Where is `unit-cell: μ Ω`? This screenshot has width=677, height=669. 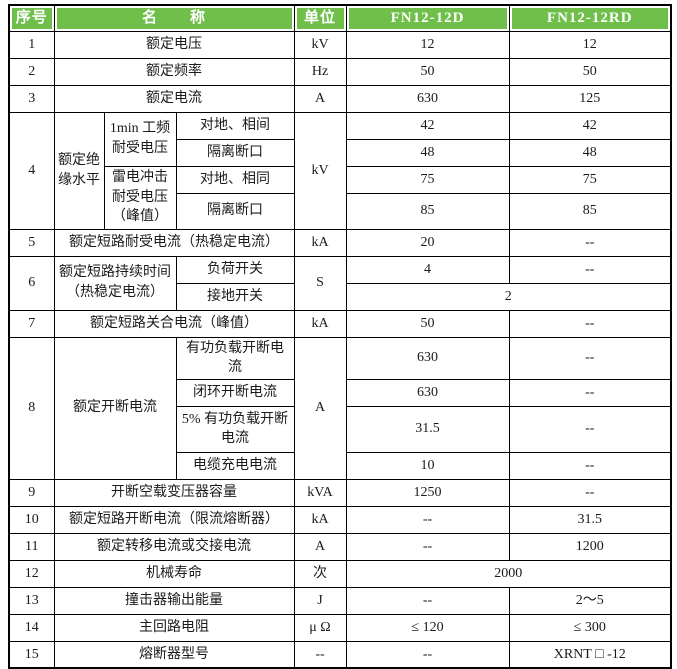 unit-cell: μ Ω is located at coordinates (320, 627).